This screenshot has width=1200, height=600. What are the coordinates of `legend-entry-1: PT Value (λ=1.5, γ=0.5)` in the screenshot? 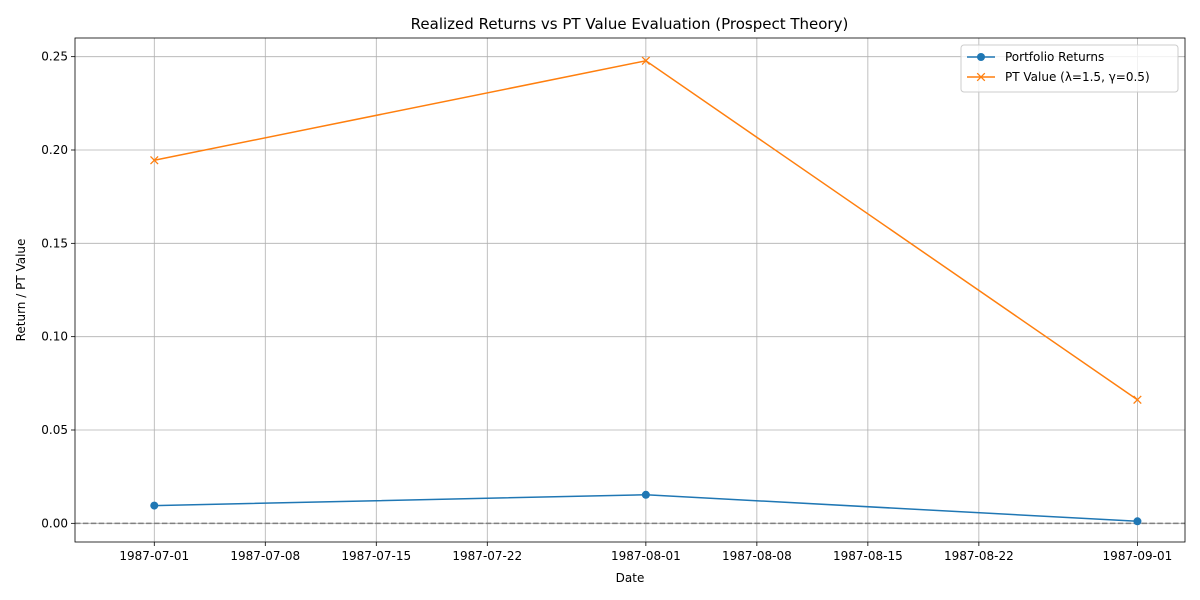 It's located at (1058, 77).